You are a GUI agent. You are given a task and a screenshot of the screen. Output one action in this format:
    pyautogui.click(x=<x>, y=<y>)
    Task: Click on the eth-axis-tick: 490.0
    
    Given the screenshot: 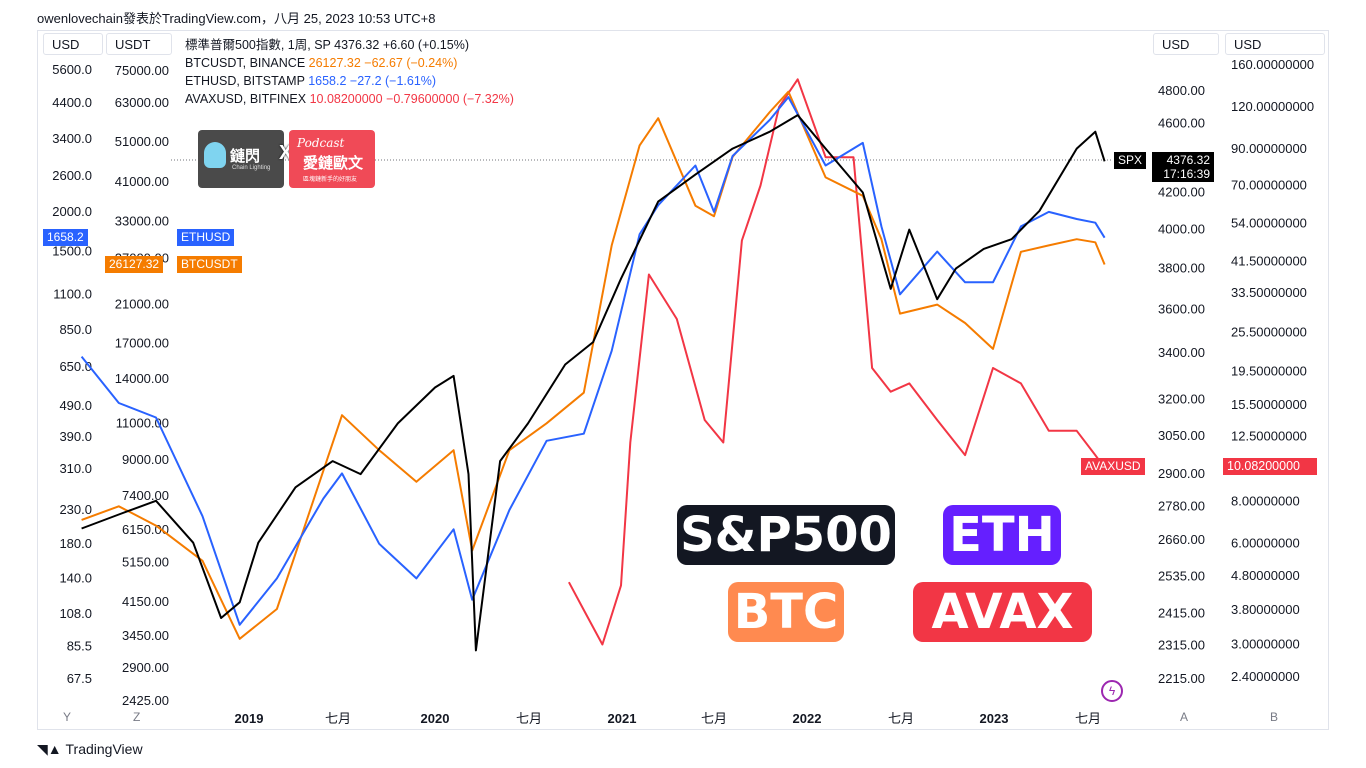 What is the action you would take?
    pyautogui.click(x=75, y=405)
    